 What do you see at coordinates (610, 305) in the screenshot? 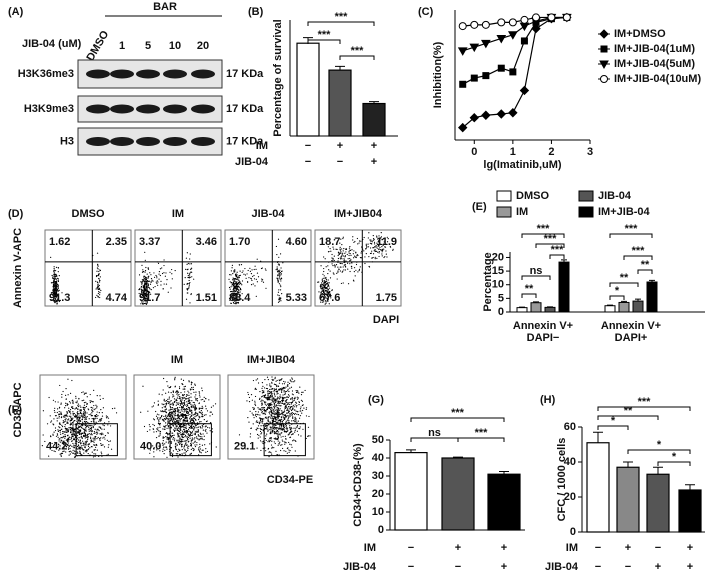
I see `error-bar` at bounding box center [610, 305].